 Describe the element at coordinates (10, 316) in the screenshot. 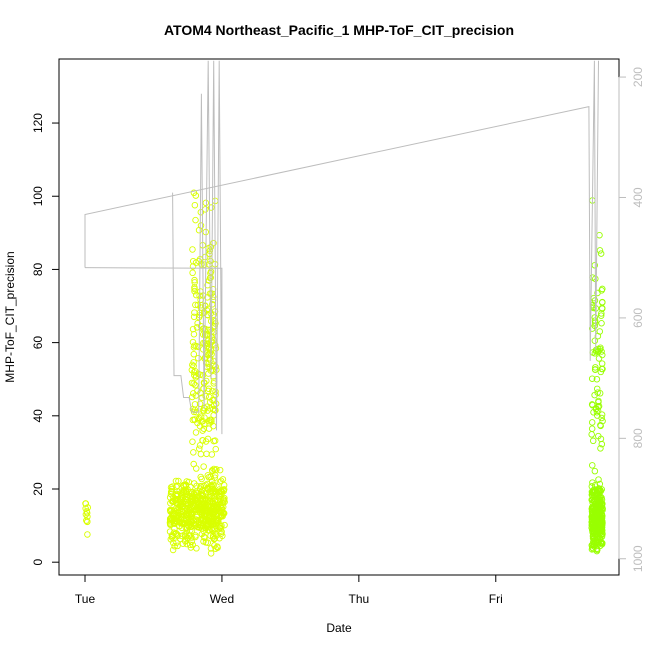

I see `y-axis-label: MHP-ToF_CIT_precision` at that location.